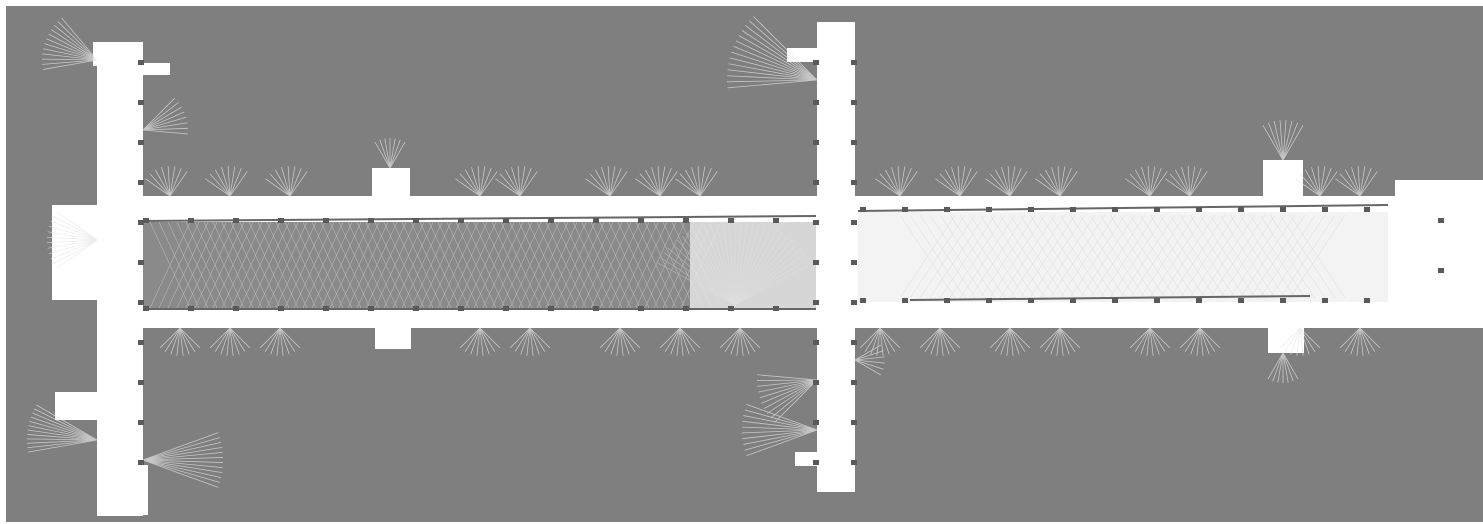 The image size is (1483, 524). I want to click on west-corridor-top-cap, so click(115, 54).